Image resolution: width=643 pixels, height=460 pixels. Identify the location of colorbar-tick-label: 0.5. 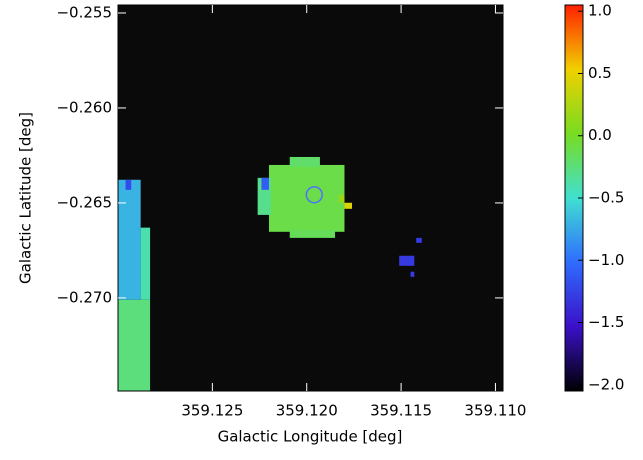
(600, 73).